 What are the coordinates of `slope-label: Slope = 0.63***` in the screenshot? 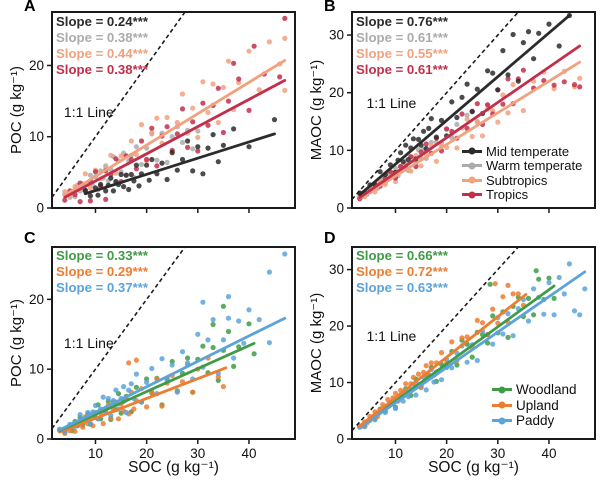 It's located at (402, 287).